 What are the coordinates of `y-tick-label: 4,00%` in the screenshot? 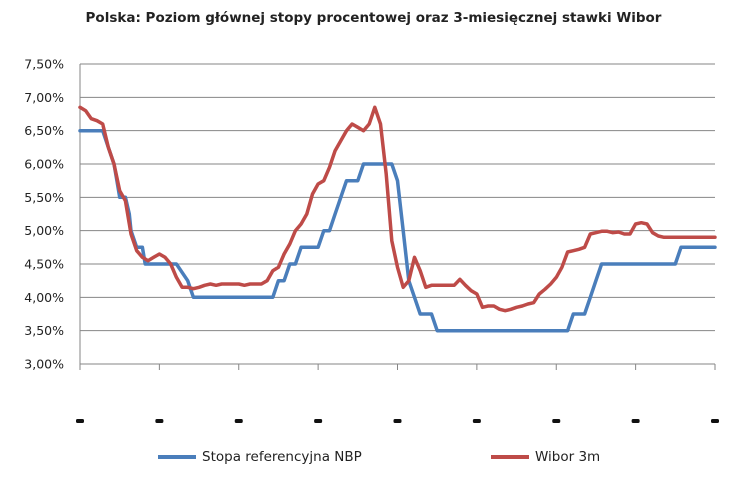 It's located at (44, 297).